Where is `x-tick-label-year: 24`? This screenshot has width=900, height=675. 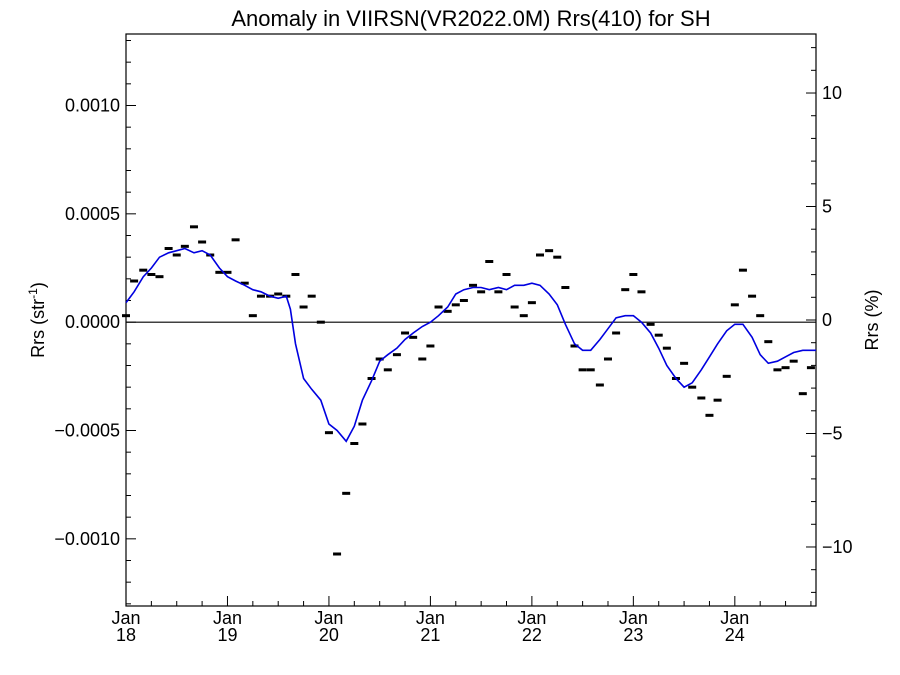
x-tick-label-year: 24 is located at coordinates (735, 635).